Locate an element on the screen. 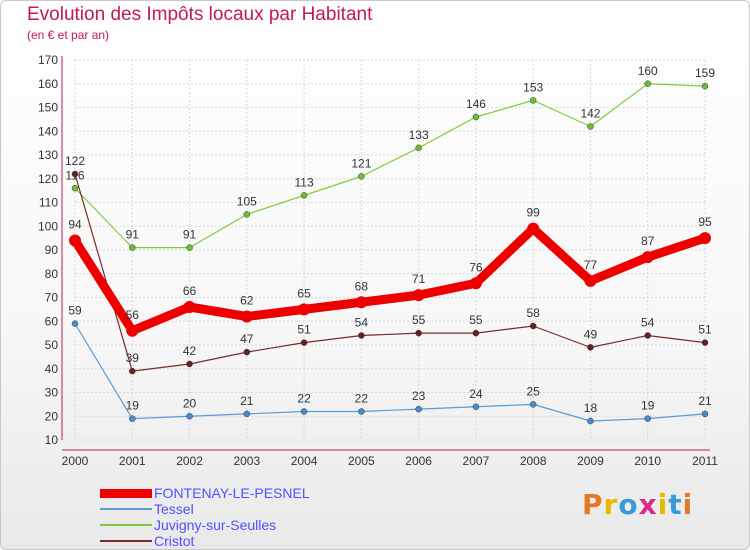 Image resolution: width=750 pixels, height=550 pixels. y-tick-label: 70 is located at coordinates (52, 298).